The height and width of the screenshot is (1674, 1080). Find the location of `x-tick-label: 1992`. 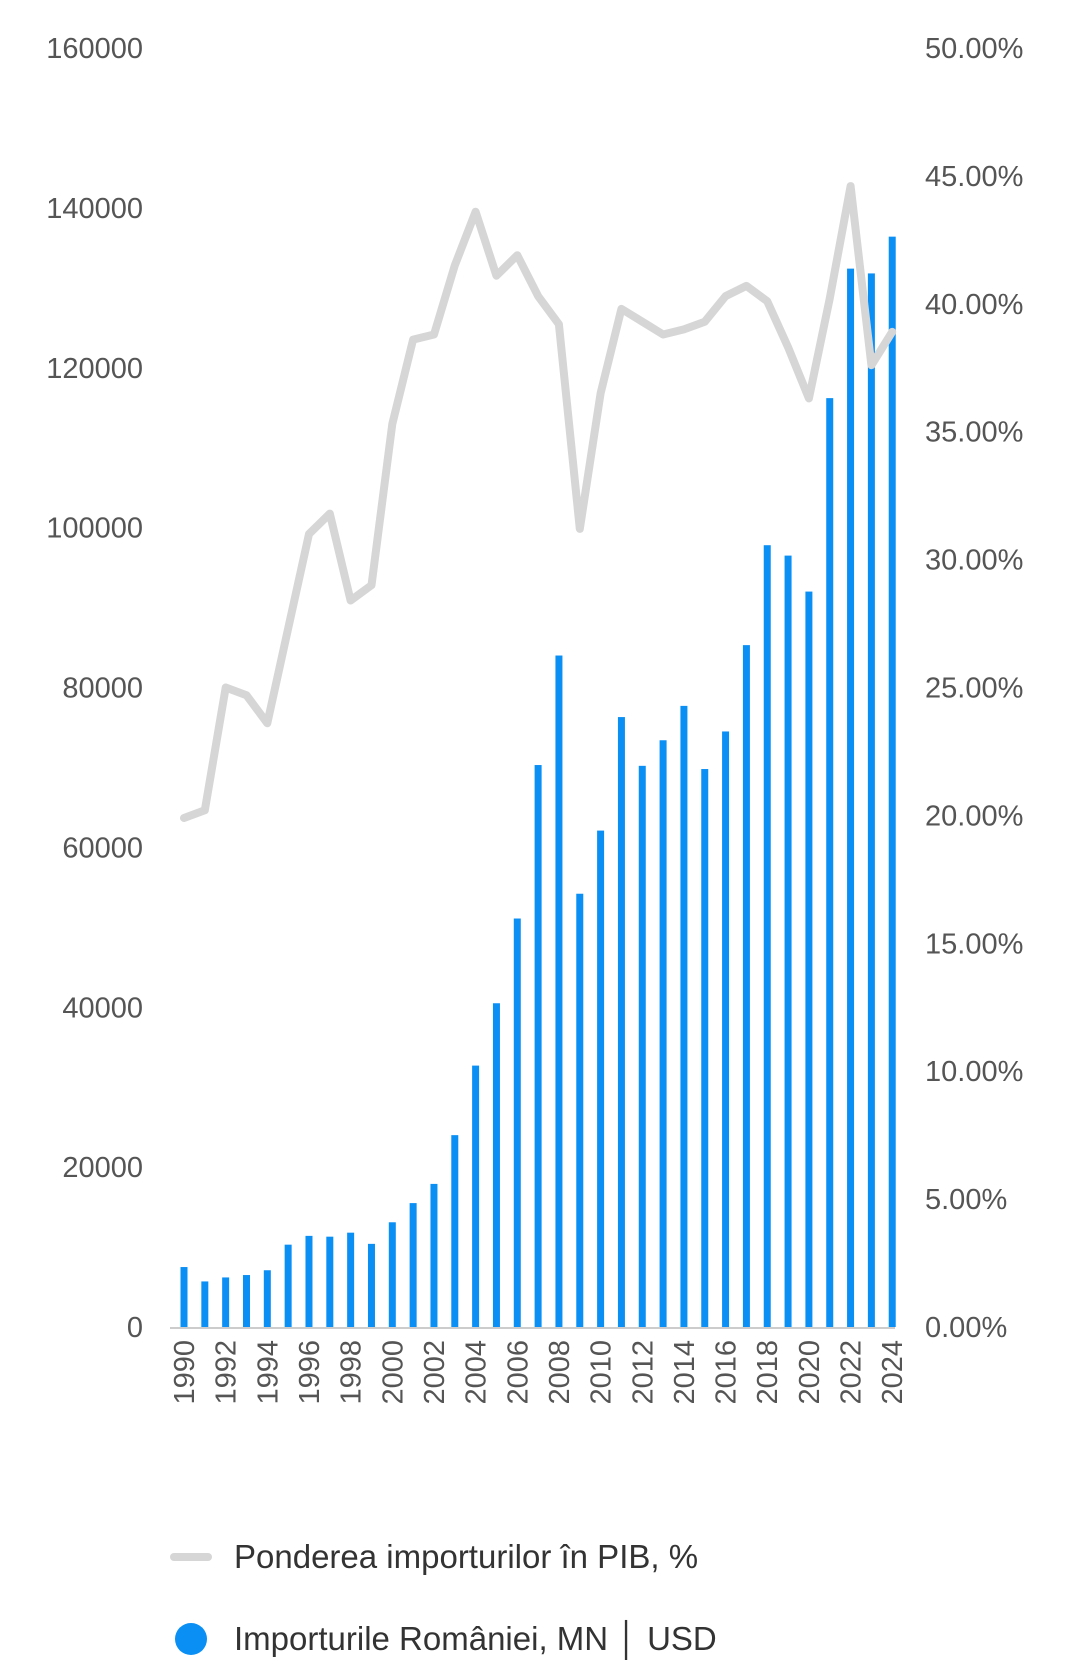

x-tick-label: 1992 is located at coordinates (227, 1372).